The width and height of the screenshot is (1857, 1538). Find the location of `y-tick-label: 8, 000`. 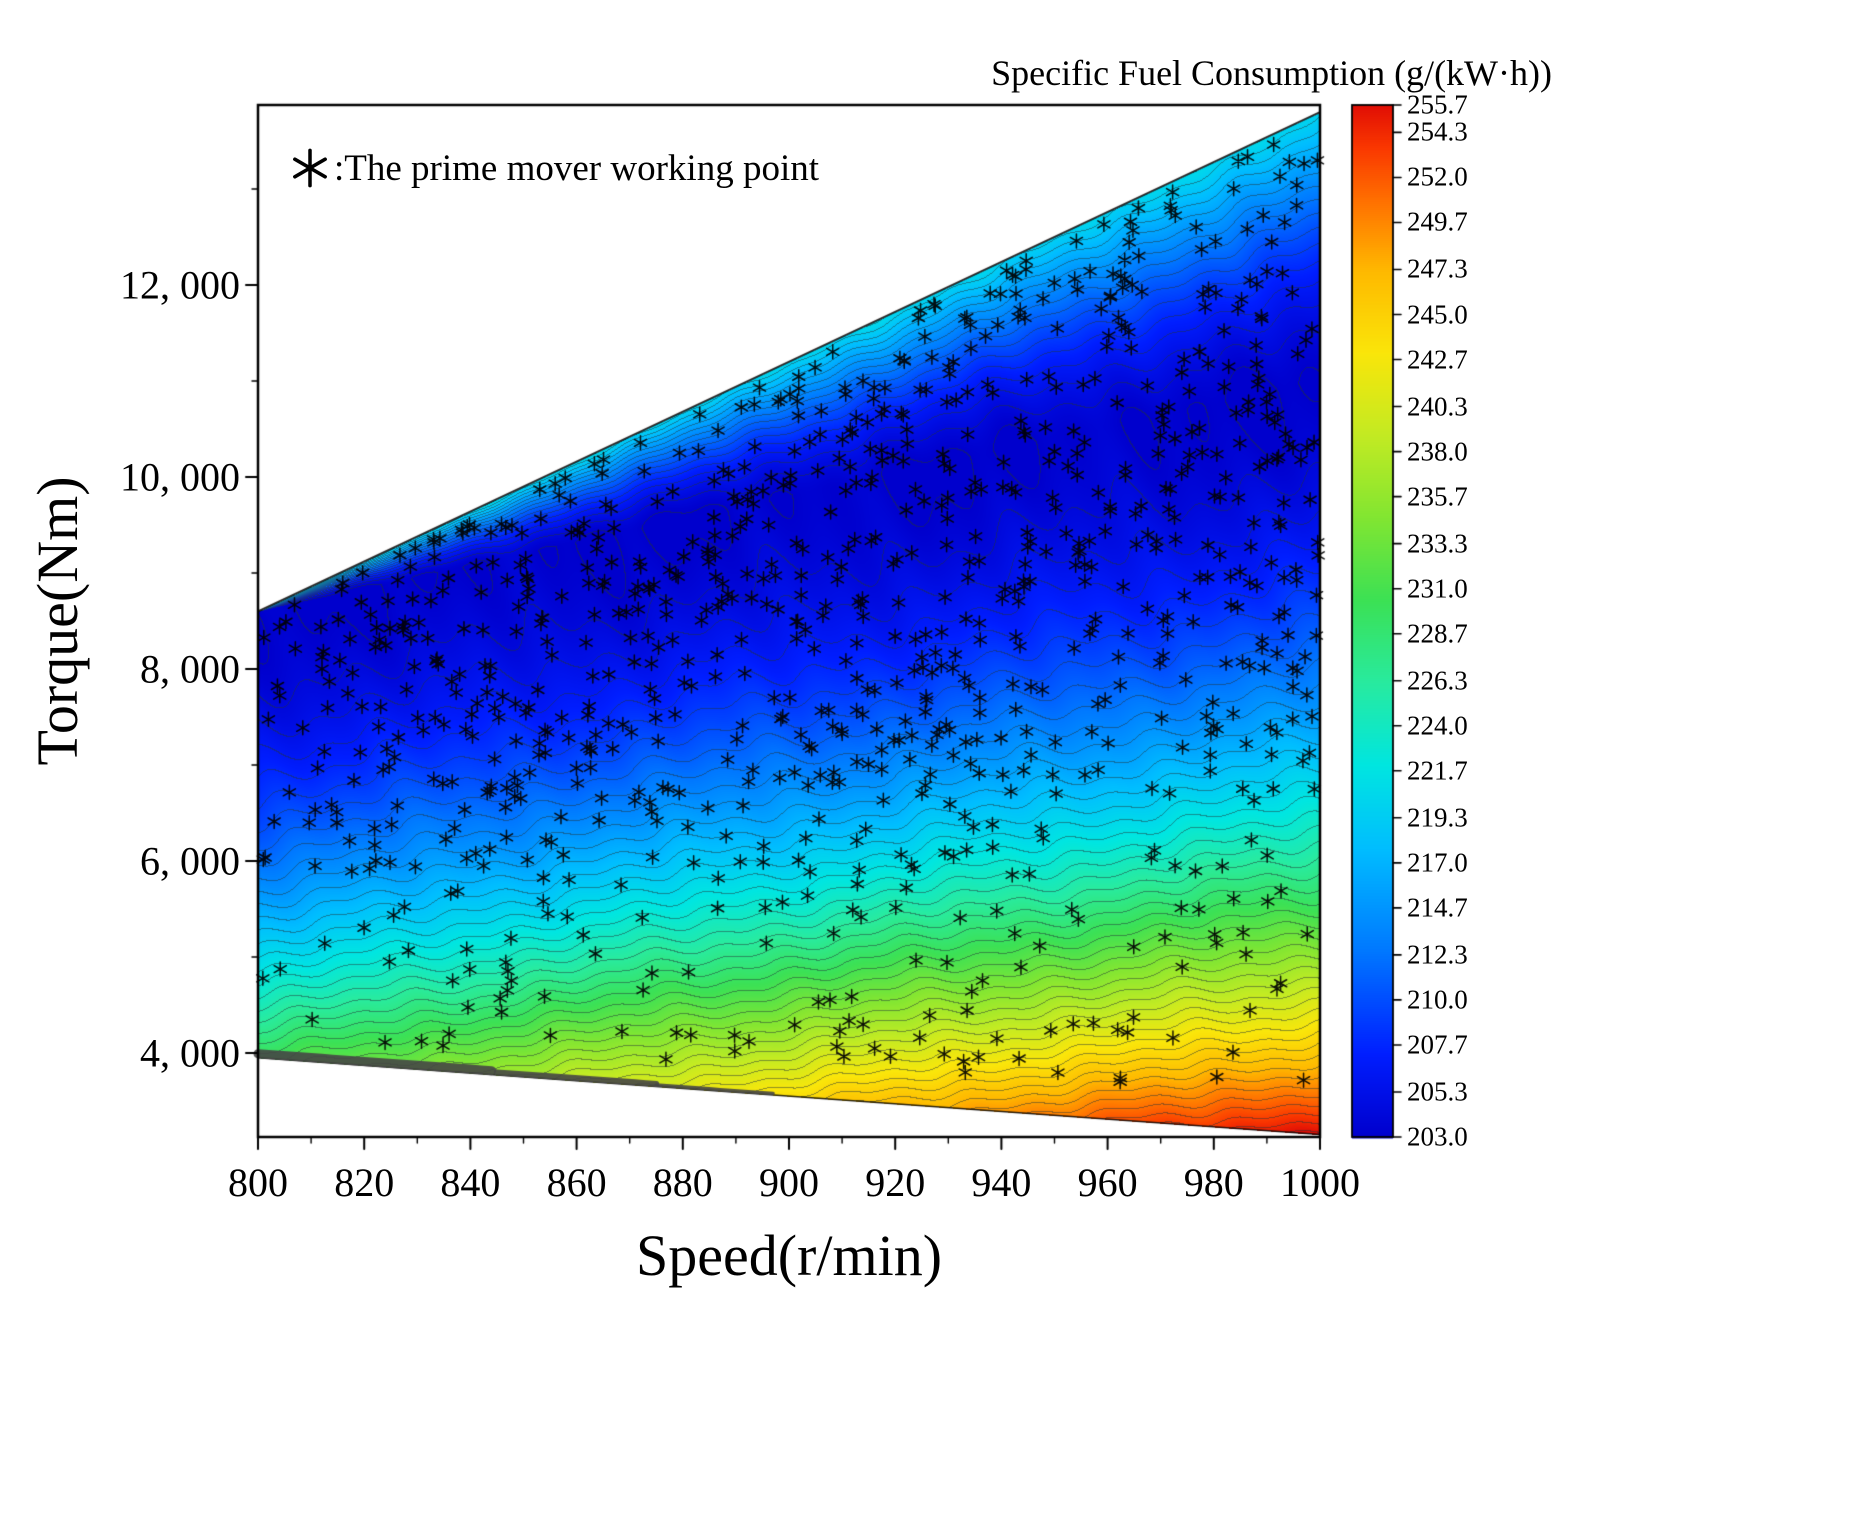

y-tick-label: 8, 000 is located at coordinates (190, 669).